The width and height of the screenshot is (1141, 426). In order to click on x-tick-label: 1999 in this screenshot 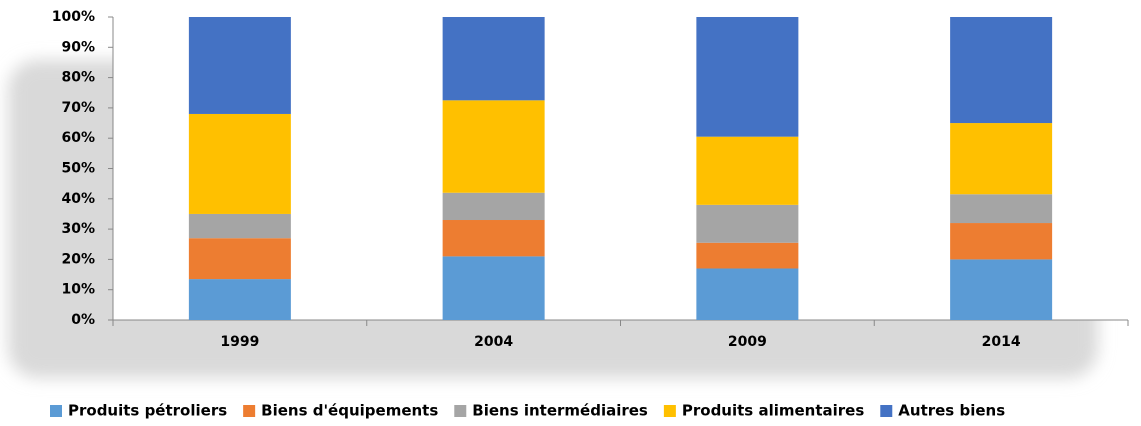, I will do `click(239, 342)`.